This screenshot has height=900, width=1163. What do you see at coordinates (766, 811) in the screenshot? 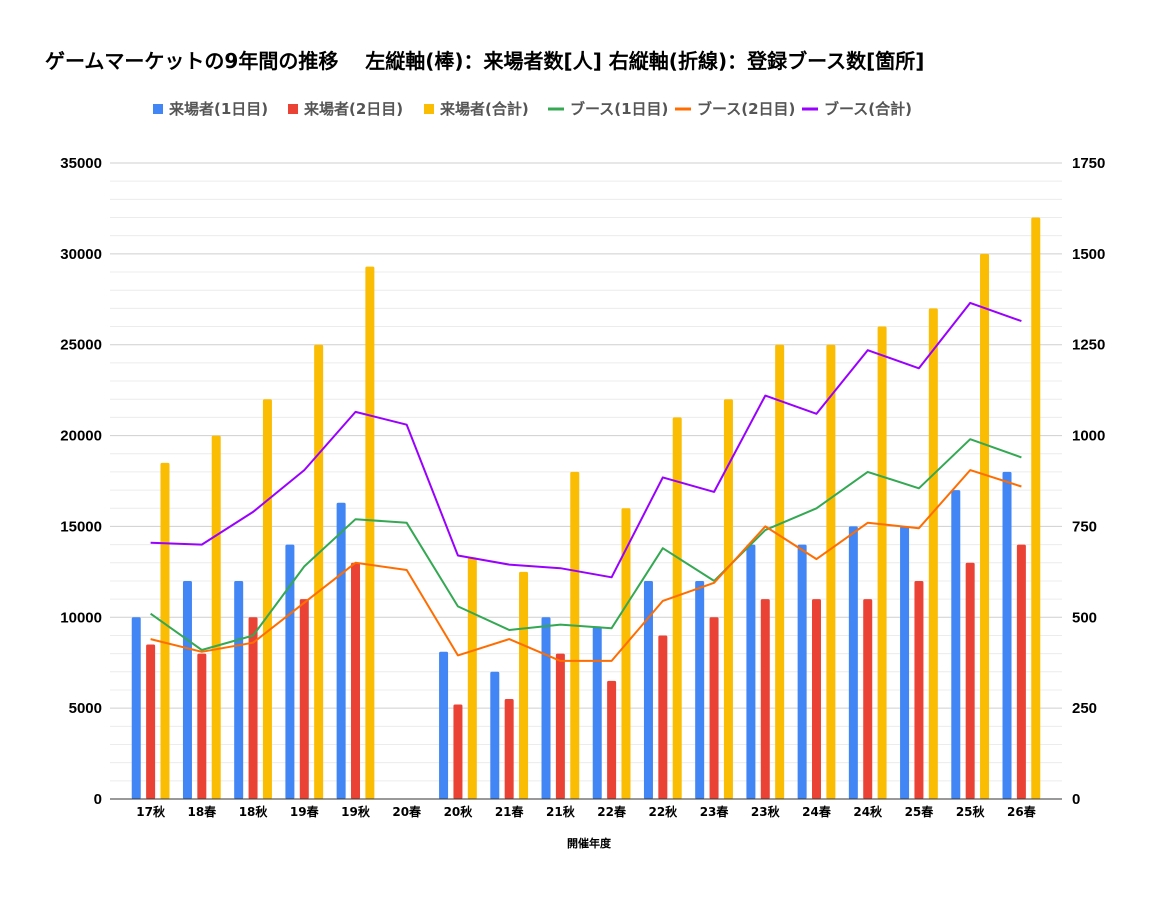
I see `x-tick-label: 23秋` at bounding box center [766, 811].